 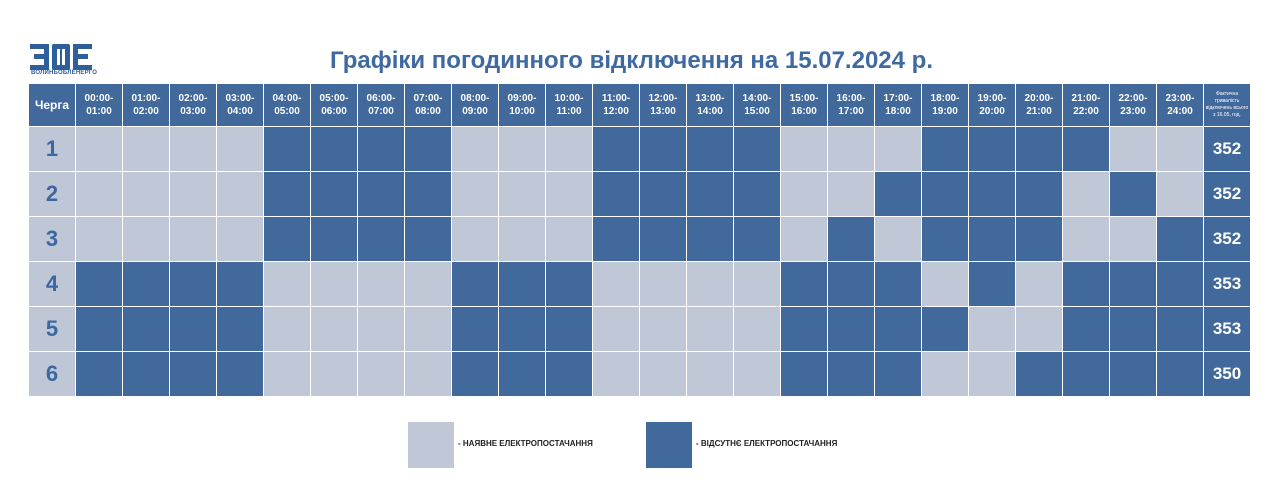 What do you see at coordinates (1227, 194) in the screenshot?
I see `total-hours: 352` at bounding box center [1227, 194].